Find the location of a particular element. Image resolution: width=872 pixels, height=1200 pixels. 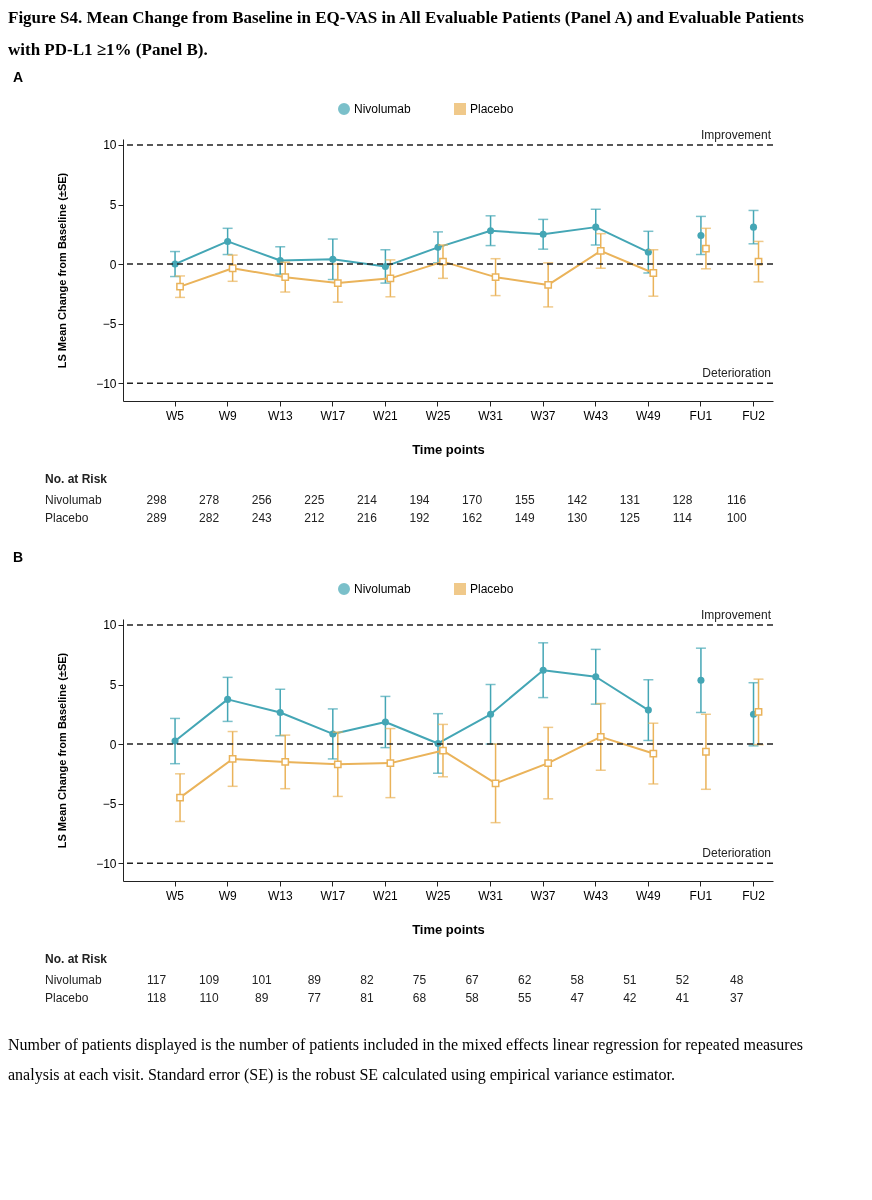

text: Nivolumab 117 109 101 89 82 75 67 62 58 51 52 48 is located at coordinates (394, 980).